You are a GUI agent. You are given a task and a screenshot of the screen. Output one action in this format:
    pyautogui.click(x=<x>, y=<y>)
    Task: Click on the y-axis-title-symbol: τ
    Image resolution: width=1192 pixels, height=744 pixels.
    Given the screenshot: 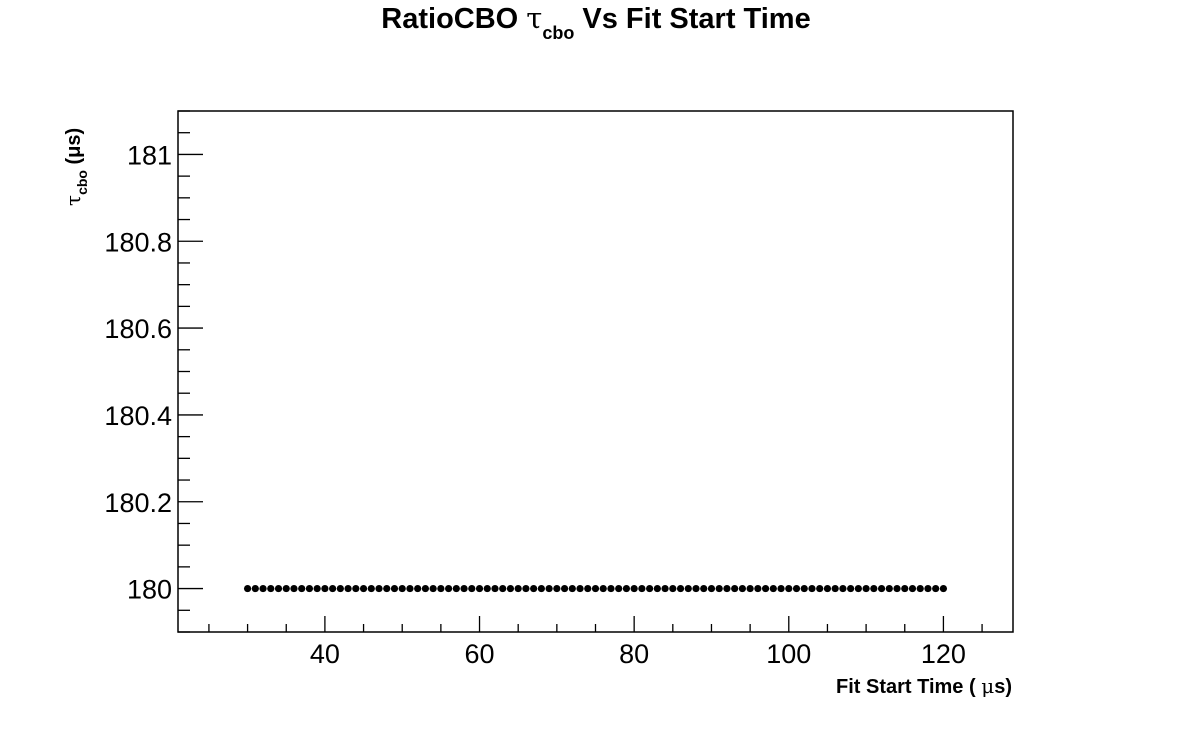 What is the action you would take?
    pyautogui.click(x=73, y=200)
    